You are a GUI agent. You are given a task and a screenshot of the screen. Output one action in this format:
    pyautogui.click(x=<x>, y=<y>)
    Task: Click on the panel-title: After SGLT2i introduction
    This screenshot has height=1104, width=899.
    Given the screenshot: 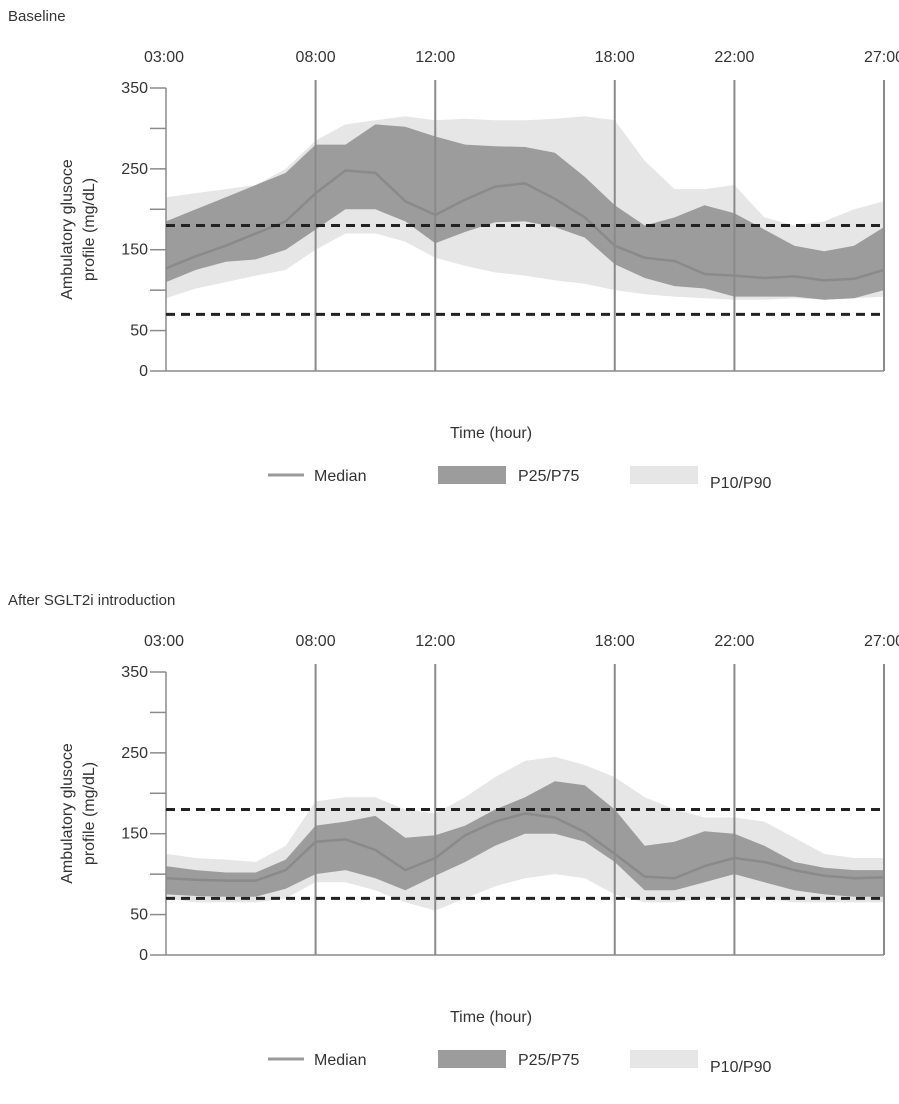 What is the action you would take?
    pyautogui.click(x=92, y=600)
    